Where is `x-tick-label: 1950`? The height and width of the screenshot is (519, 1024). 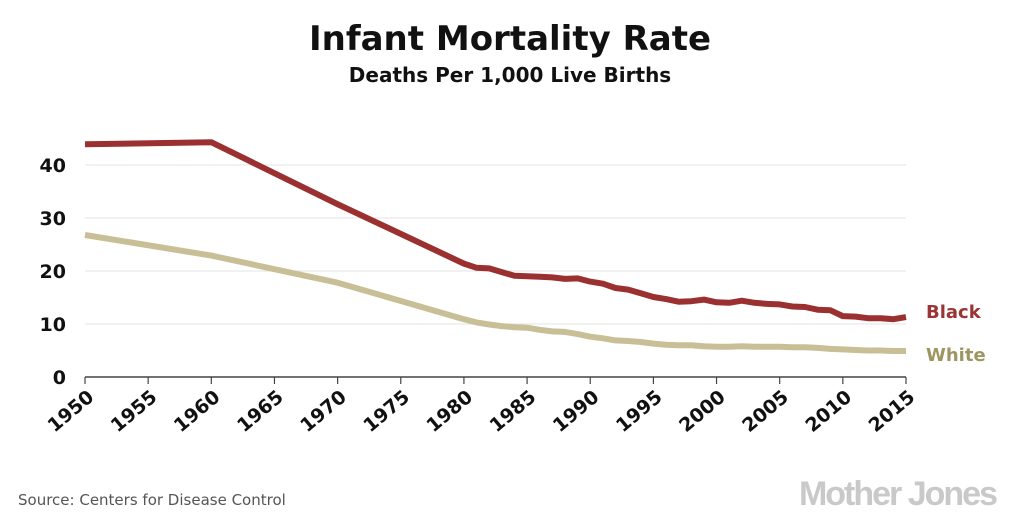 x-tick-label: 1950 is located at coordinates (71, 411).